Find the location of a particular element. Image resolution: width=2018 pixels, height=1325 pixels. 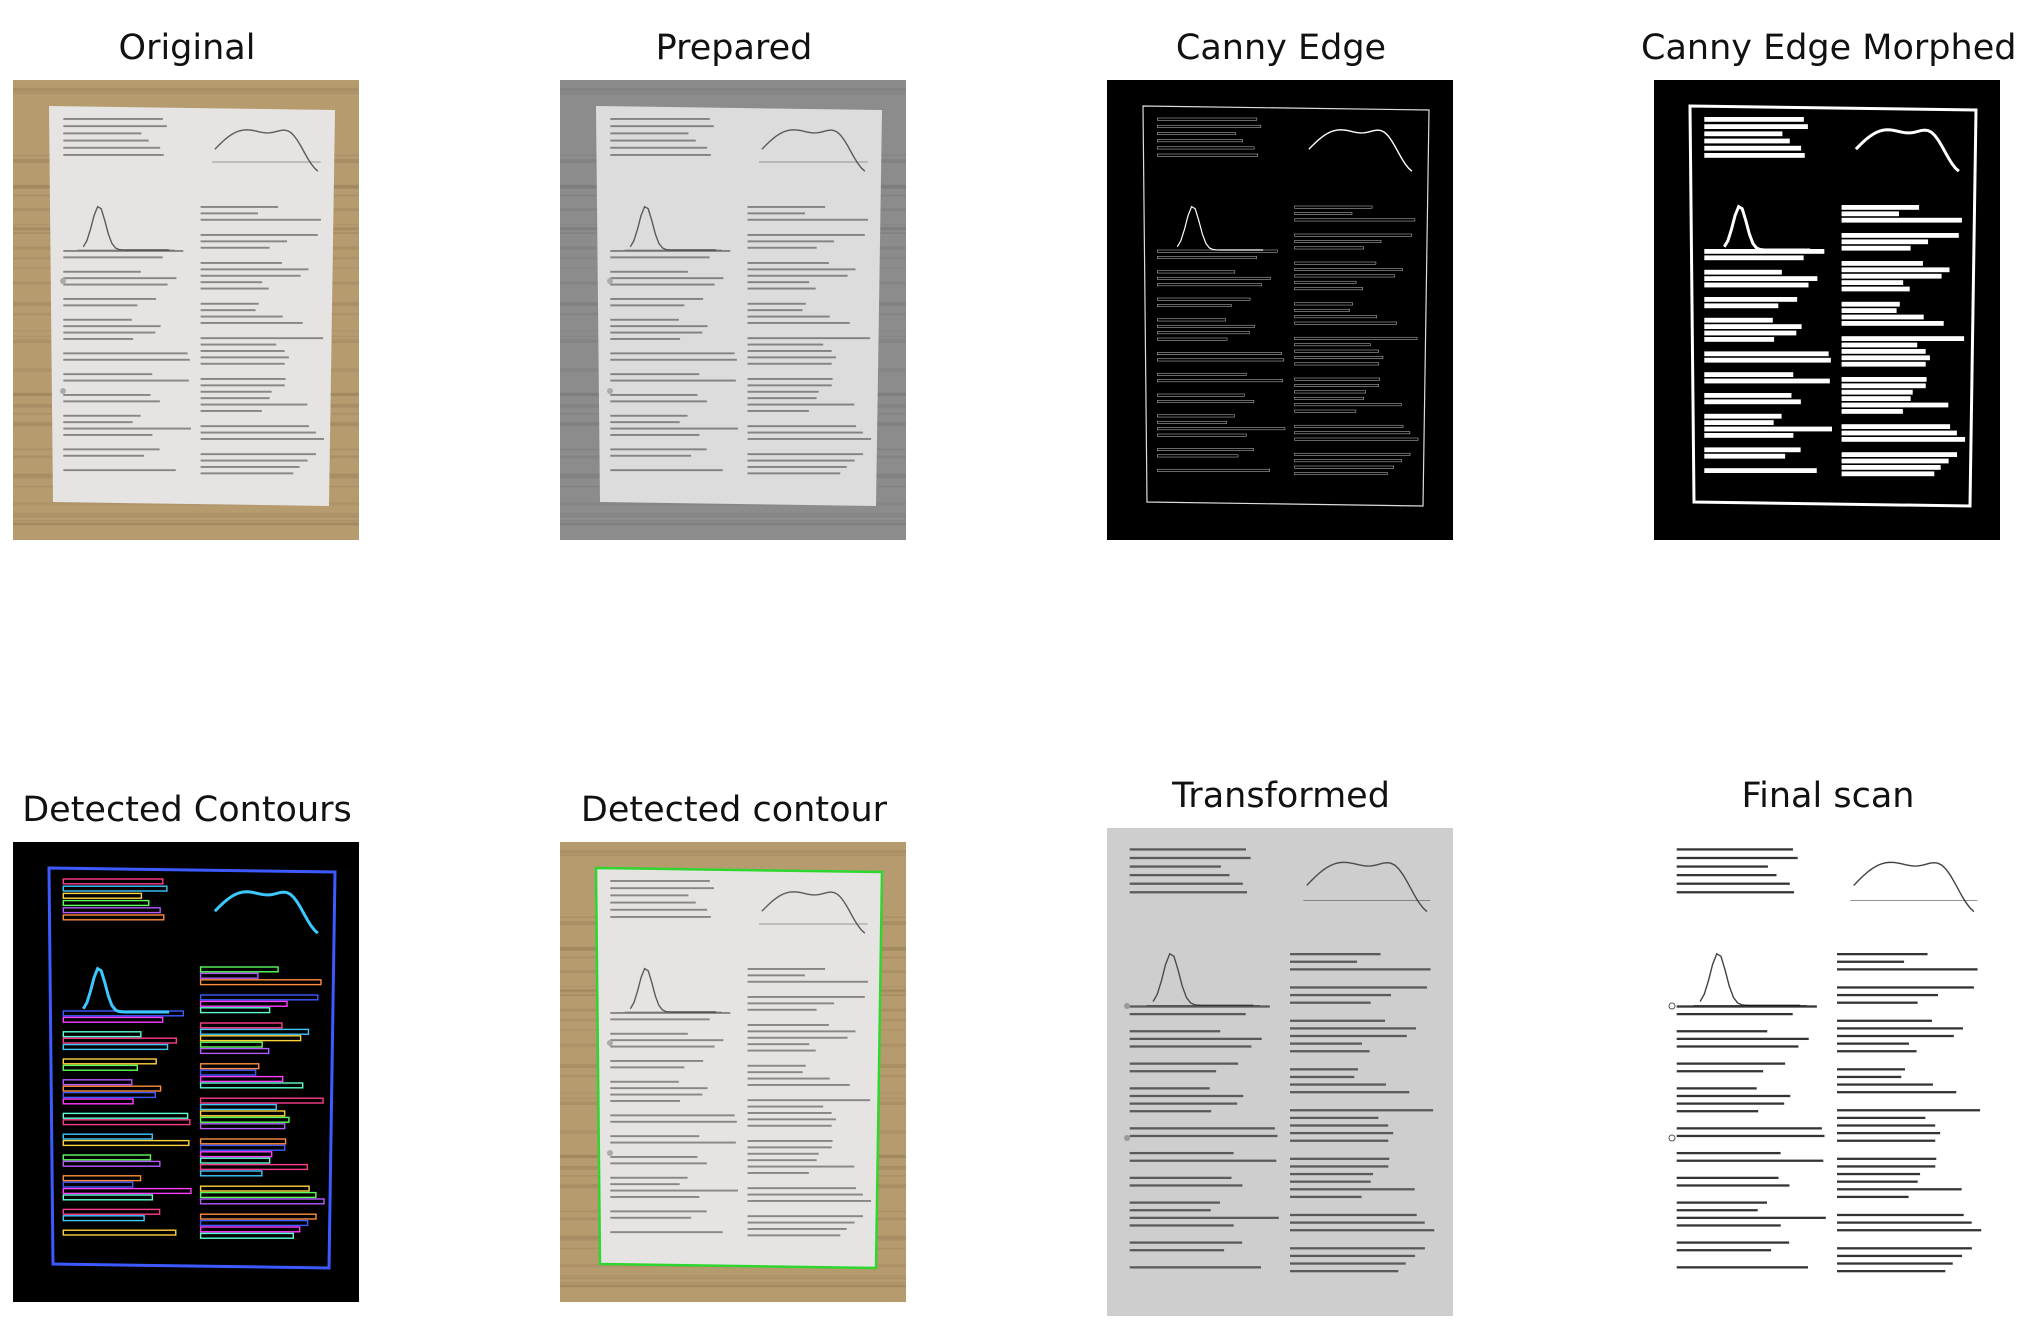

transformed-image is located at coordinates (1280, 1072).